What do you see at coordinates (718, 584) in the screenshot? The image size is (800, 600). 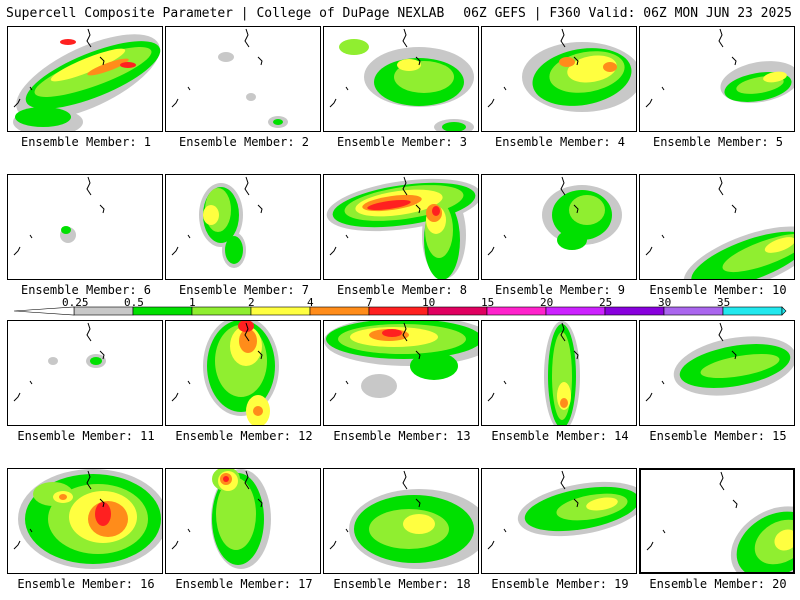 I see `ensemble-member-label: Ensemble Member: 20` at bounding box center [718, 584].